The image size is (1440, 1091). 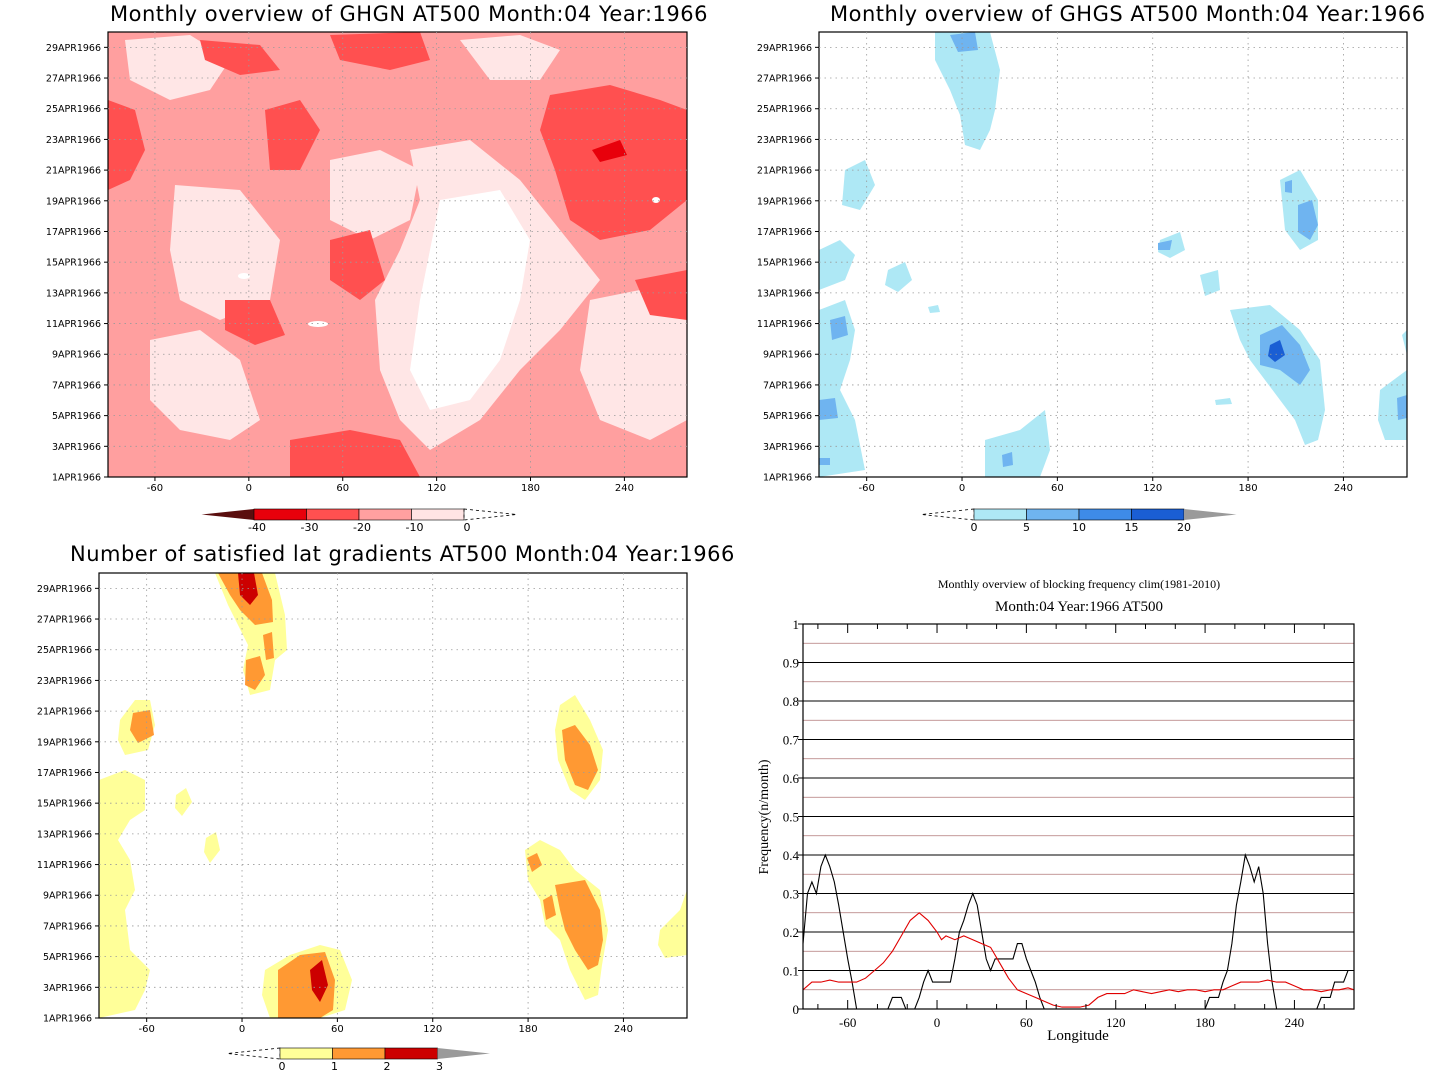 What do you see at coordinates (1184, 527) in the screenshot?
I see `colorbar-label: 20` at bounding box center [1184, 527].